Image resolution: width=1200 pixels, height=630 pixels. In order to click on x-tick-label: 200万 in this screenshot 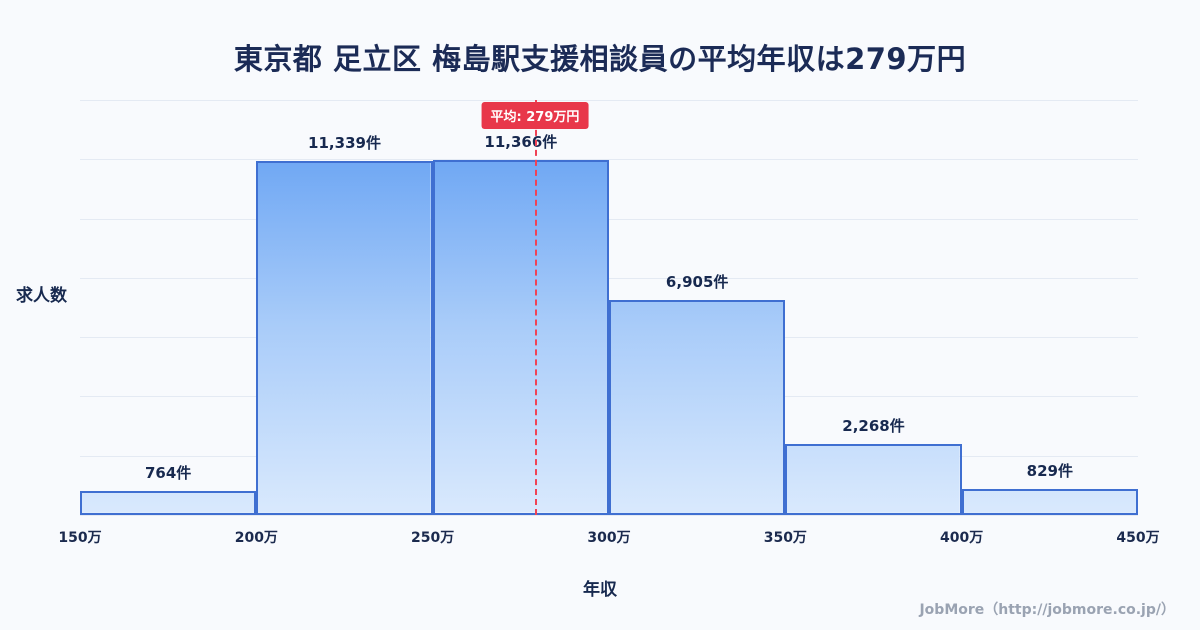, I will do `click(256, 538)`.